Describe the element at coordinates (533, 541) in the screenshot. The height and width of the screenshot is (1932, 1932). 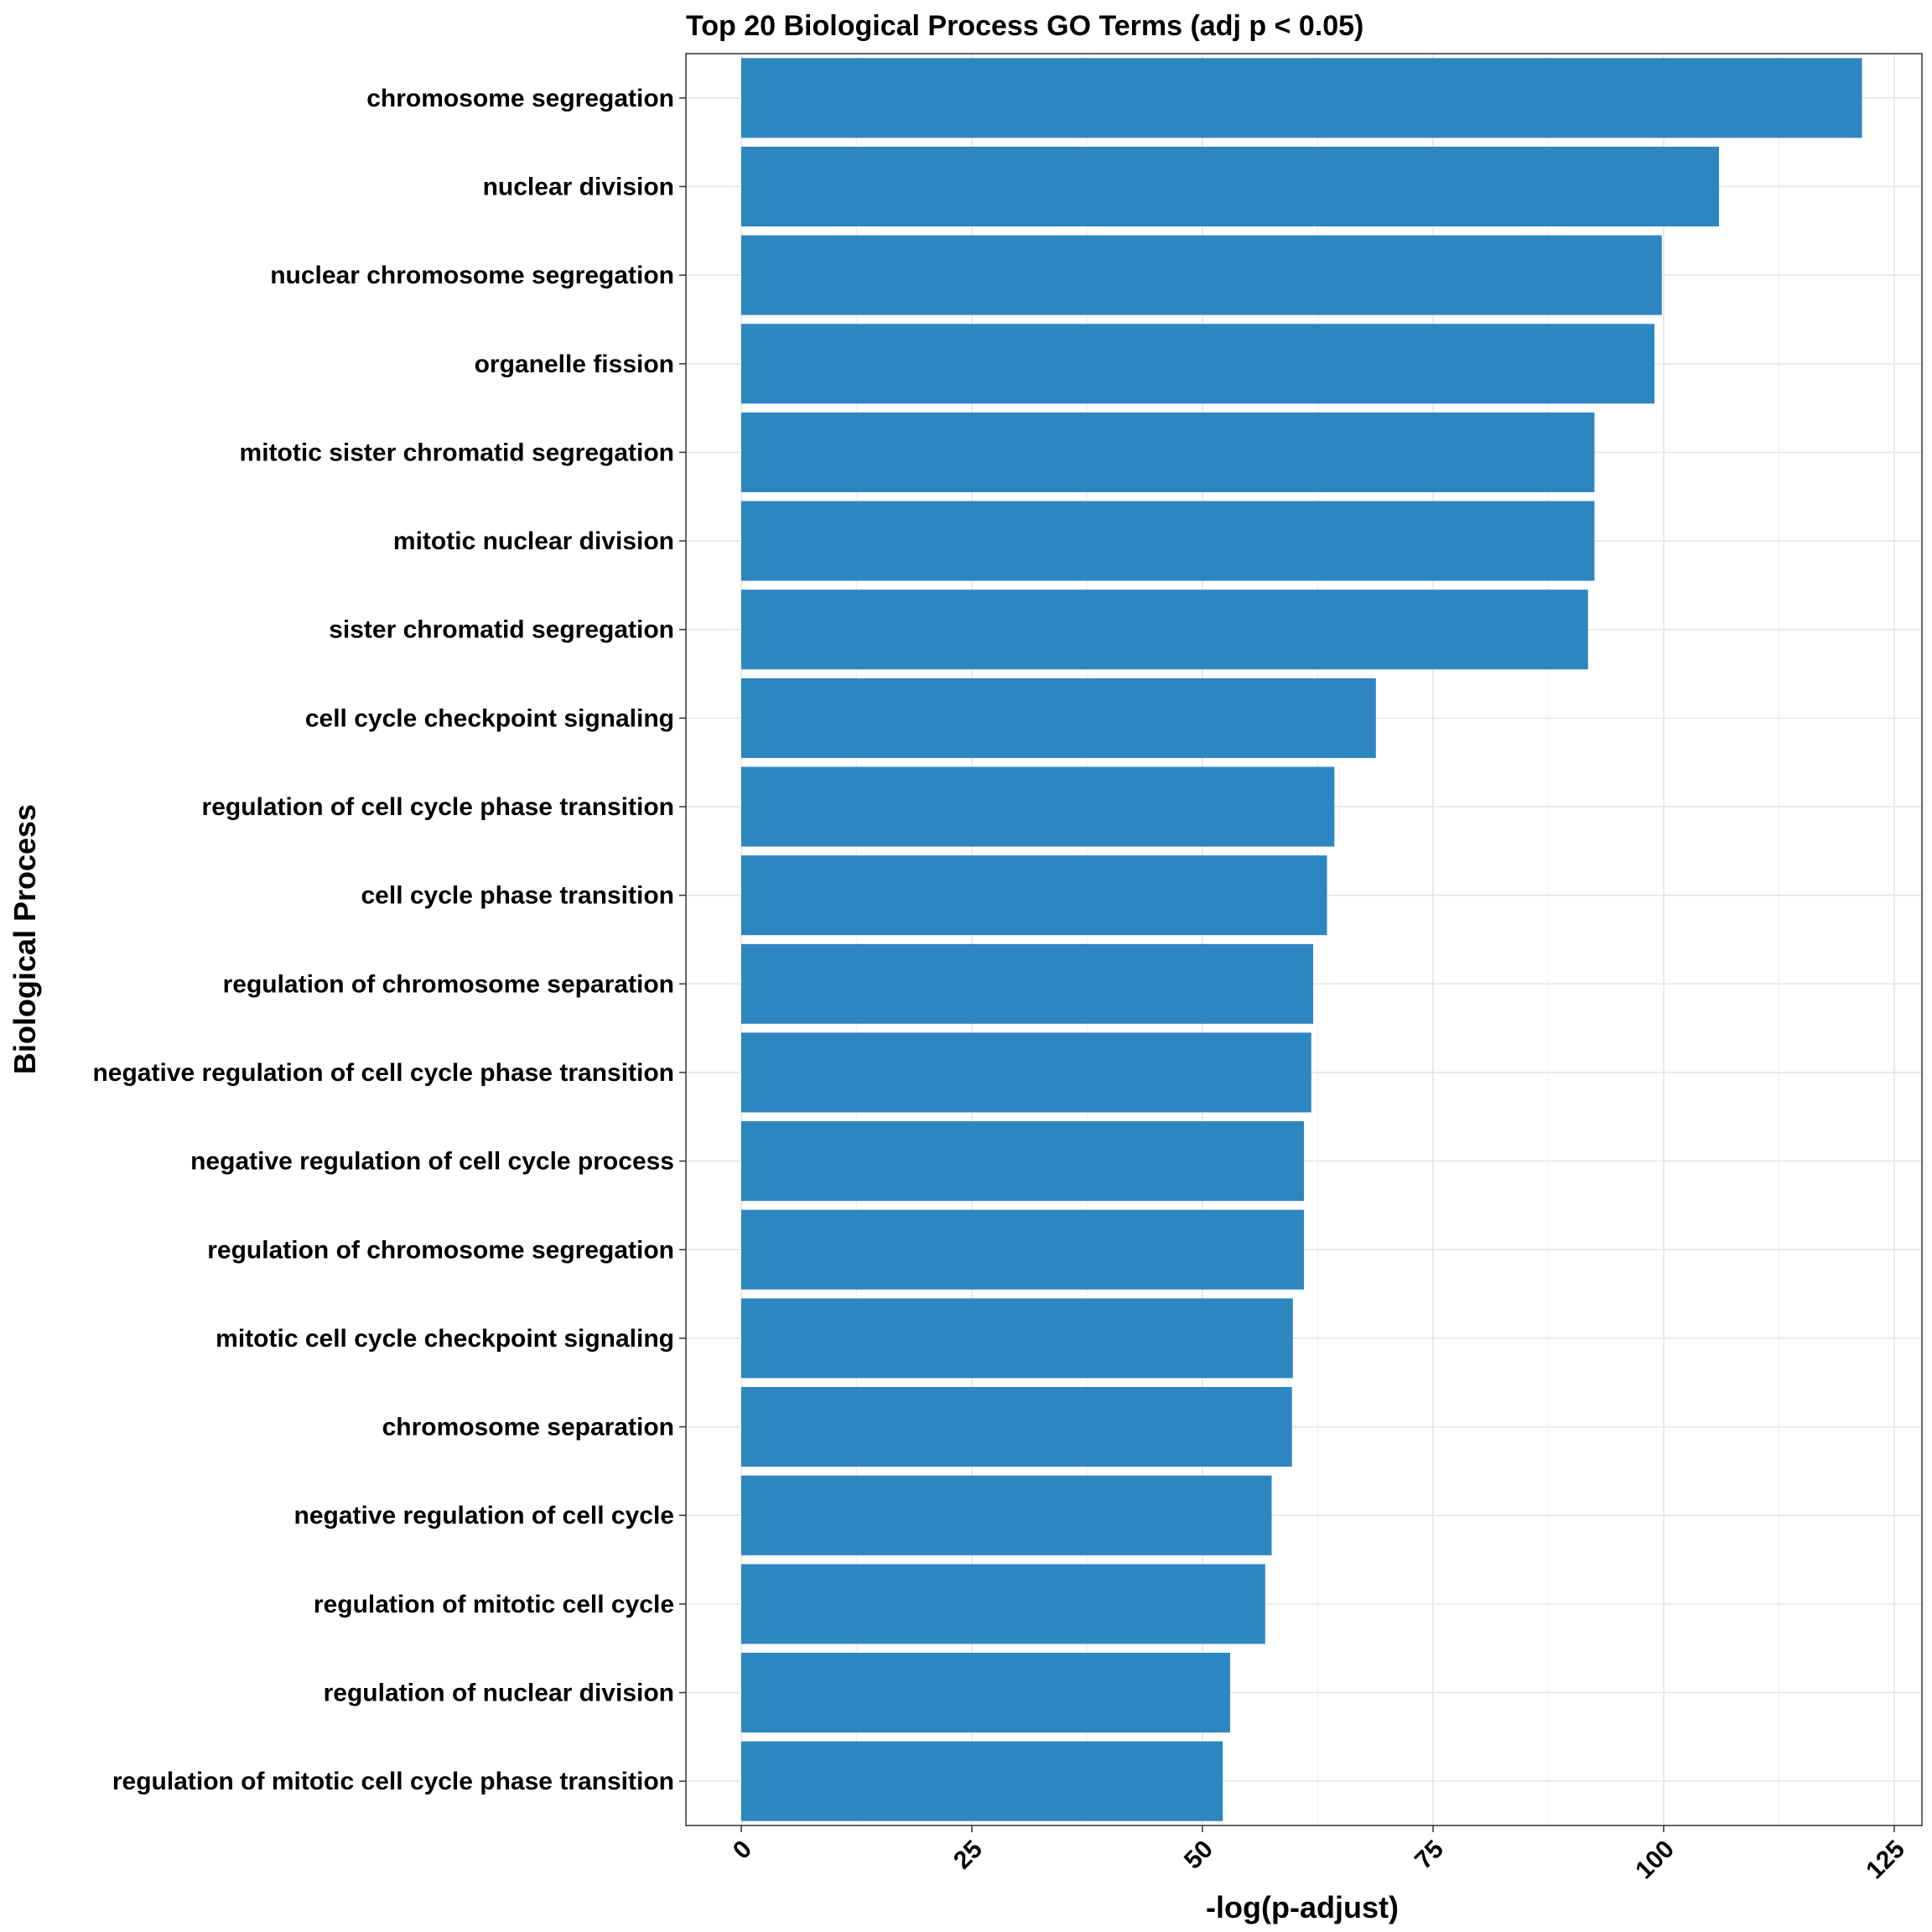
I see `y-tick-label: mitotic nuclear division` at that location.